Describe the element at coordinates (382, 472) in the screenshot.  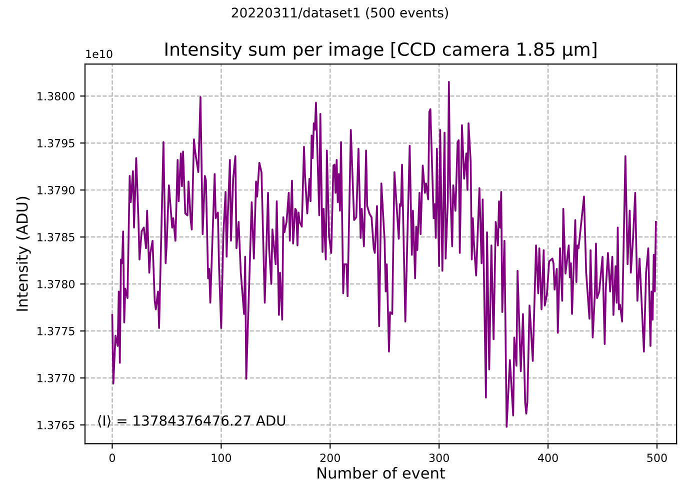
I see `x-axis-title: Number of event` at that location.